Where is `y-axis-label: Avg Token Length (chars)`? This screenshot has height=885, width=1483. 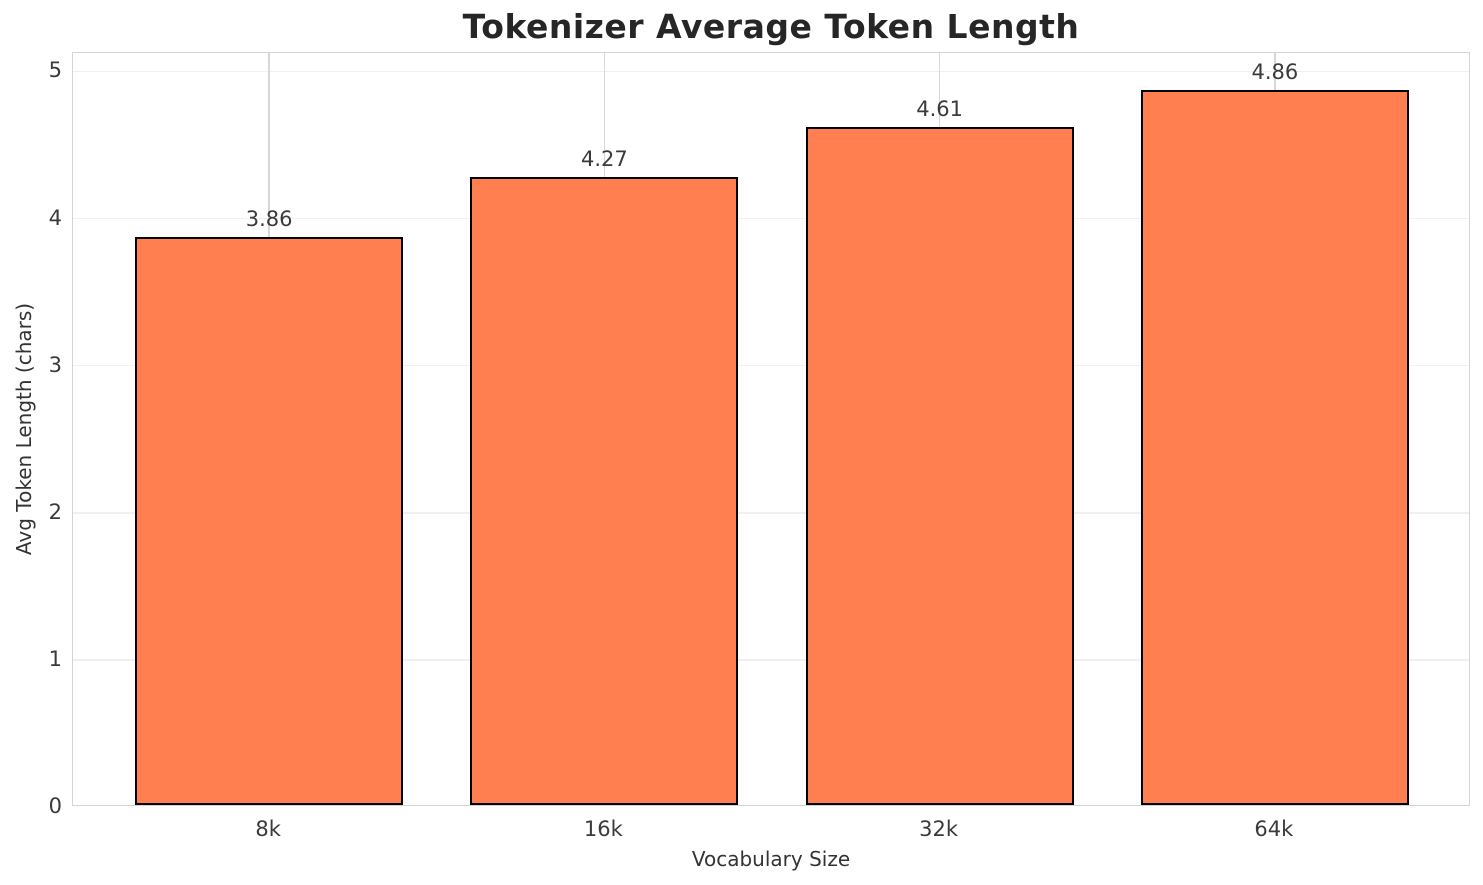 y-axis-label: Avg Token Length (chars) is located at coordinates (24, 429).